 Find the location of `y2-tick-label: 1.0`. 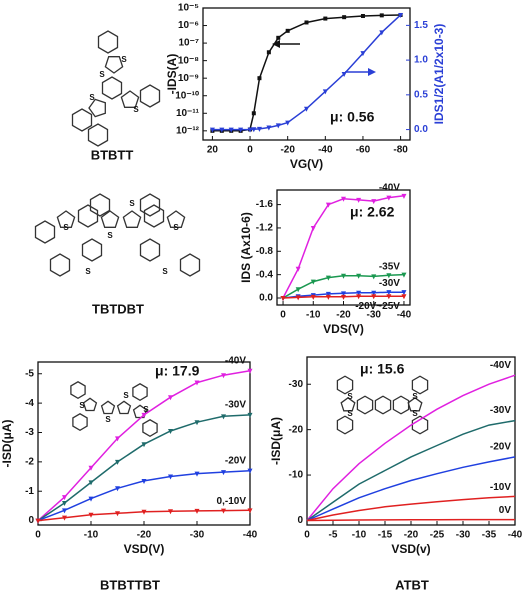

y2-tick-label: 1.0 is located at coordinates (421, 60).